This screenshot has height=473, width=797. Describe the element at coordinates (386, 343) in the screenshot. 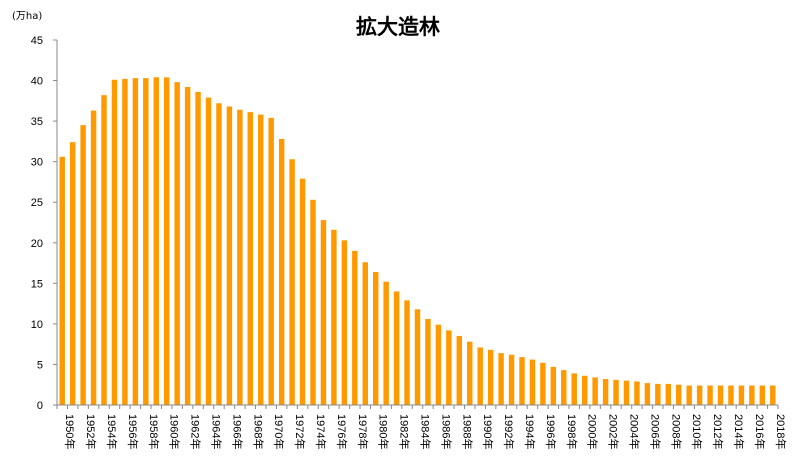

I see `bar-1981` at that location.